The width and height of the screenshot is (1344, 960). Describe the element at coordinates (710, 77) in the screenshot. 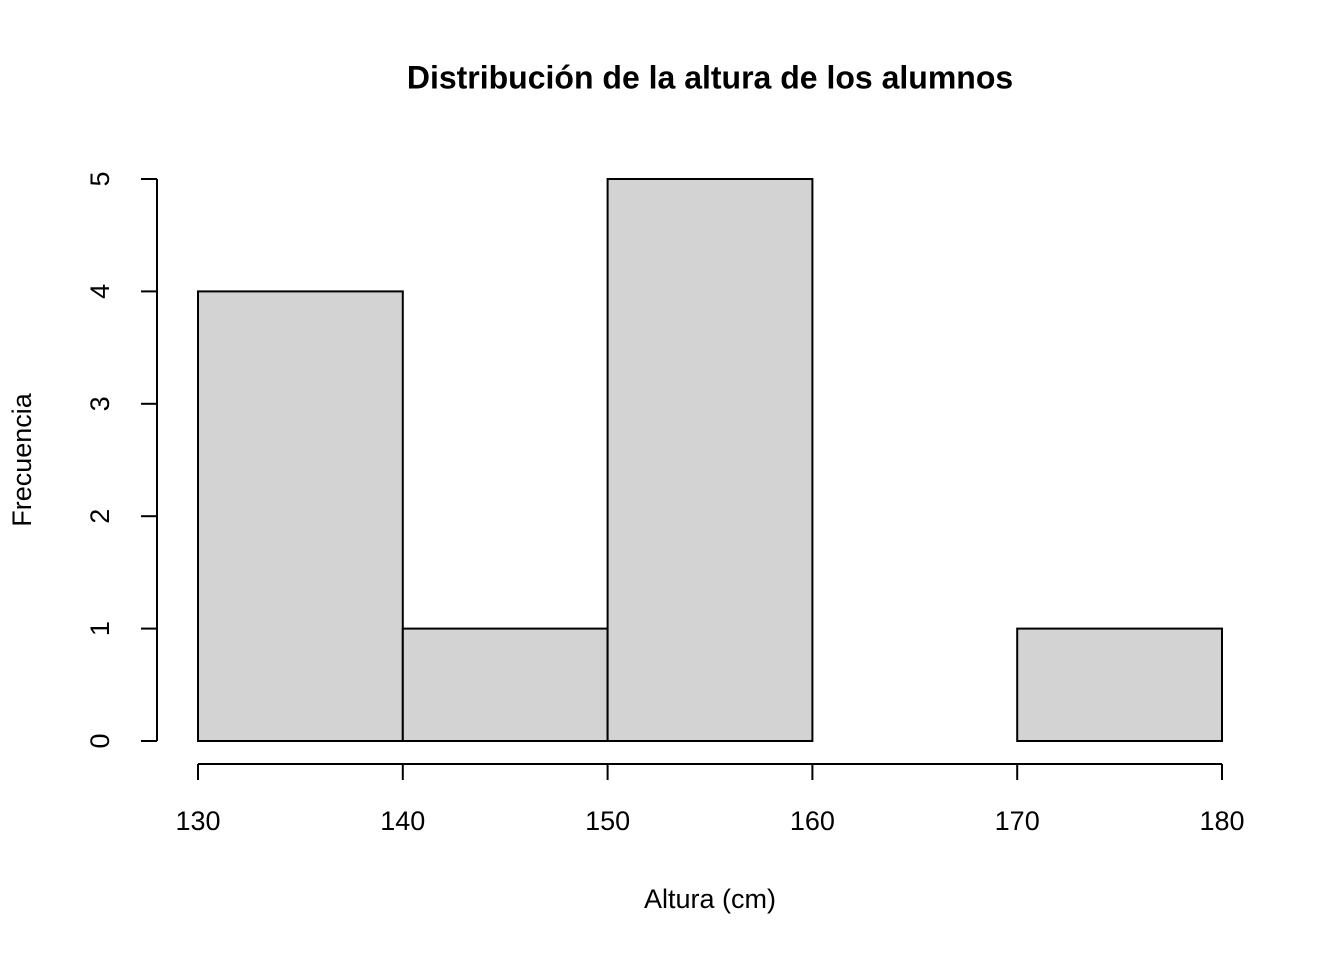

I see `chart-title: Distribución de la altura de los alumnos` at that location.